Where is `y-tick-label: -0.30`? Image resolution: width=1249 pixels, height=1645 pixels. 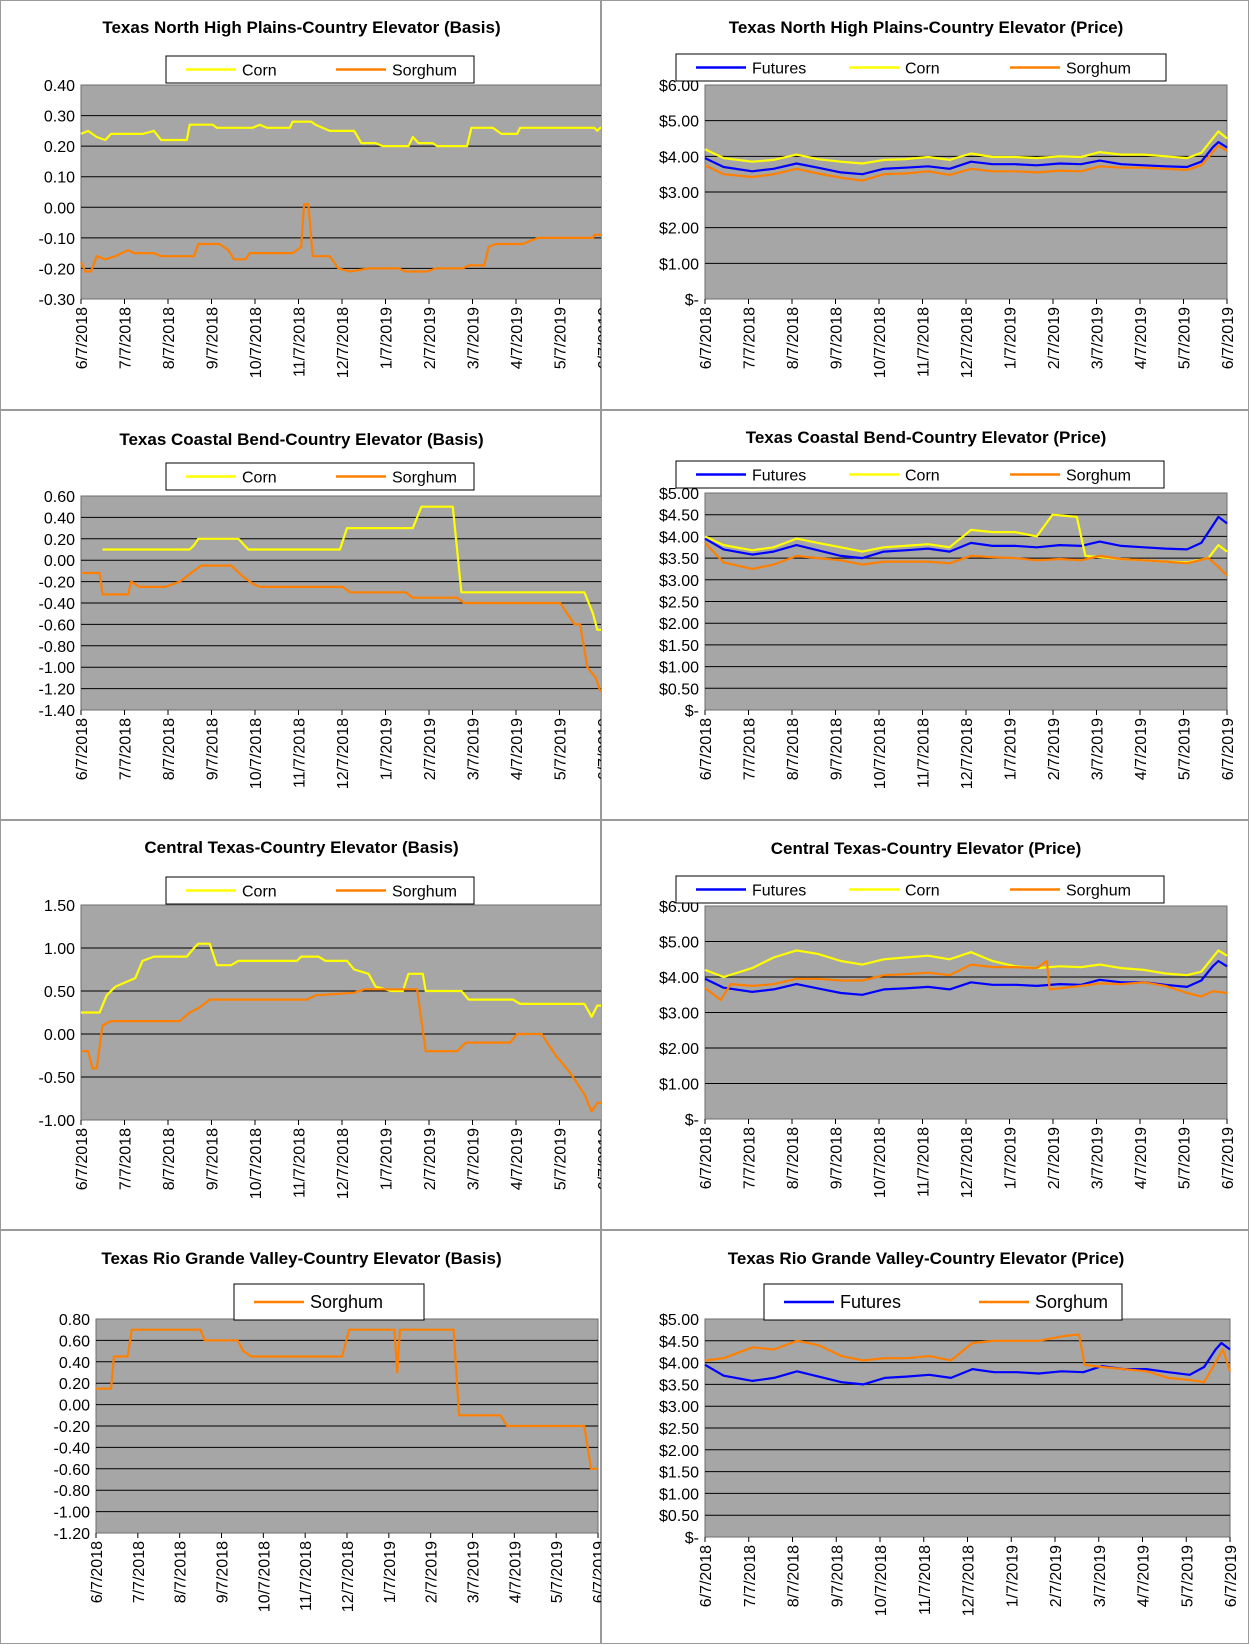
y-tick-label: -0.30 is located at coordinates (57, 300).